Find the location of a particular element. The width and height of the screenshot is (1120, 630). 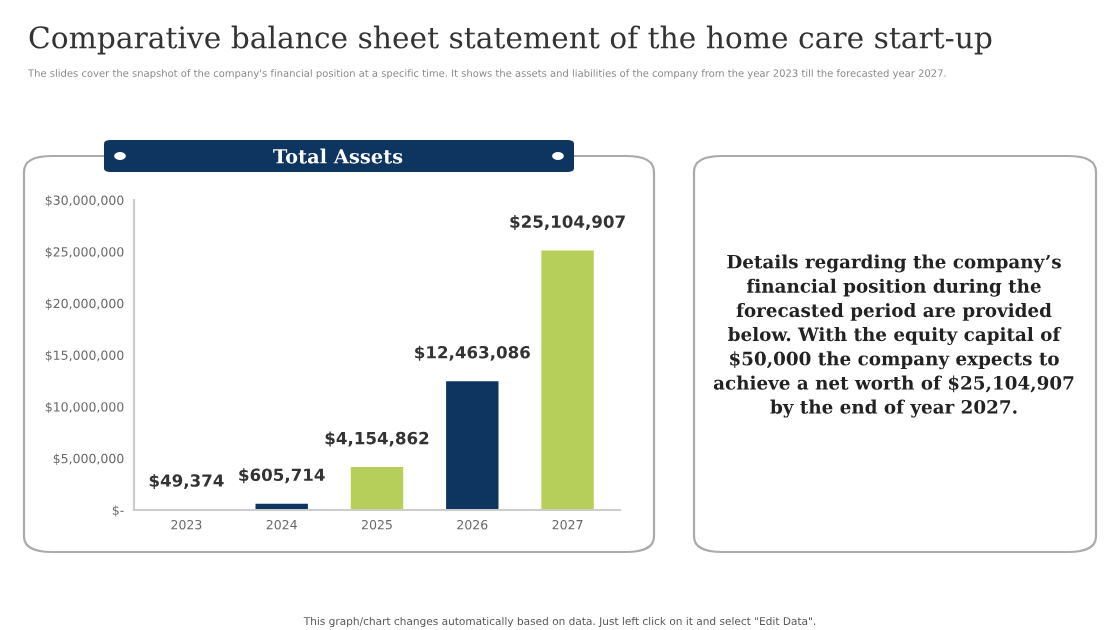

data-label: $12,463,086 is located at coordinates (472, 353).